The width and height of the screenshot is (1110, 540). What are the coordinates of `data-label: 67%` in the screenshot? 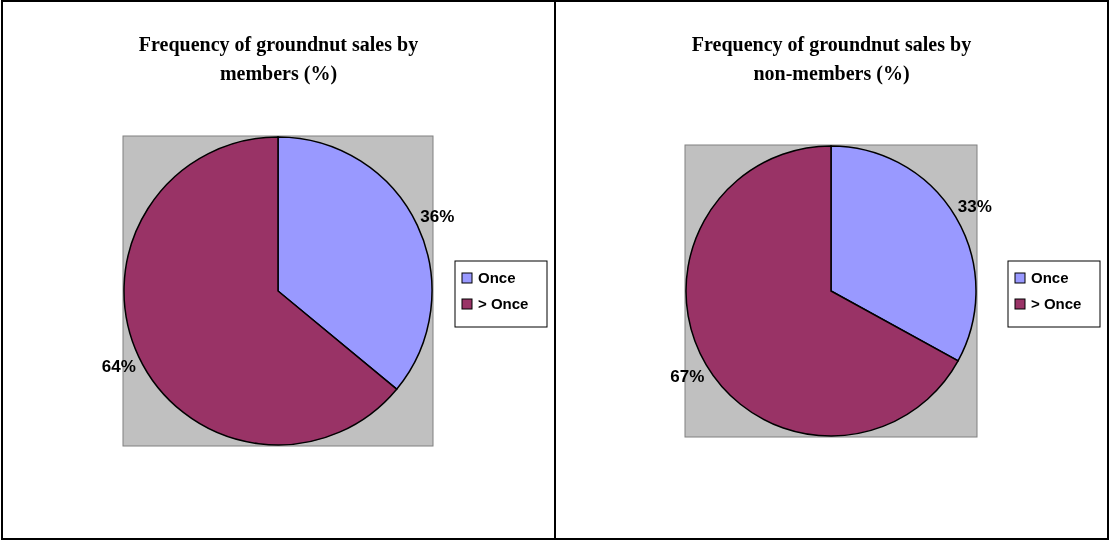 It's located at (687, 377).